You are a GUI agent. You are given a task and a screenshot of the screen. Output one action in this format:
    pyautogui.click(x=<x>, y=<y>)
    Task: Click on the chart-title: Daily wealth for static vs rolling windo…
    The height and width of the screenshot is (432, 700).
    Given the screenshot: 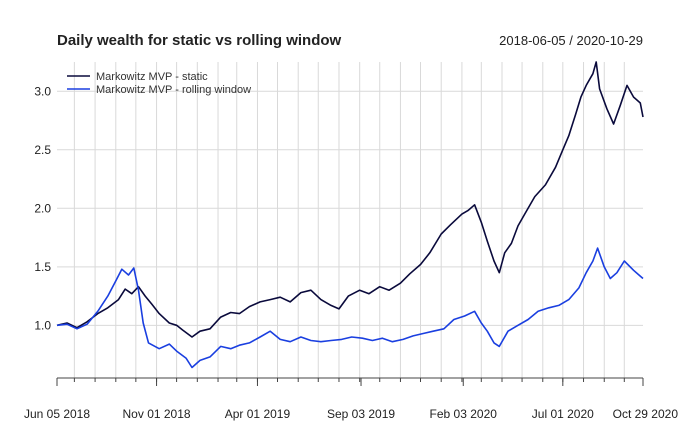 What is the action you would take?
    pyautogui.click(x=199, y=40)
    